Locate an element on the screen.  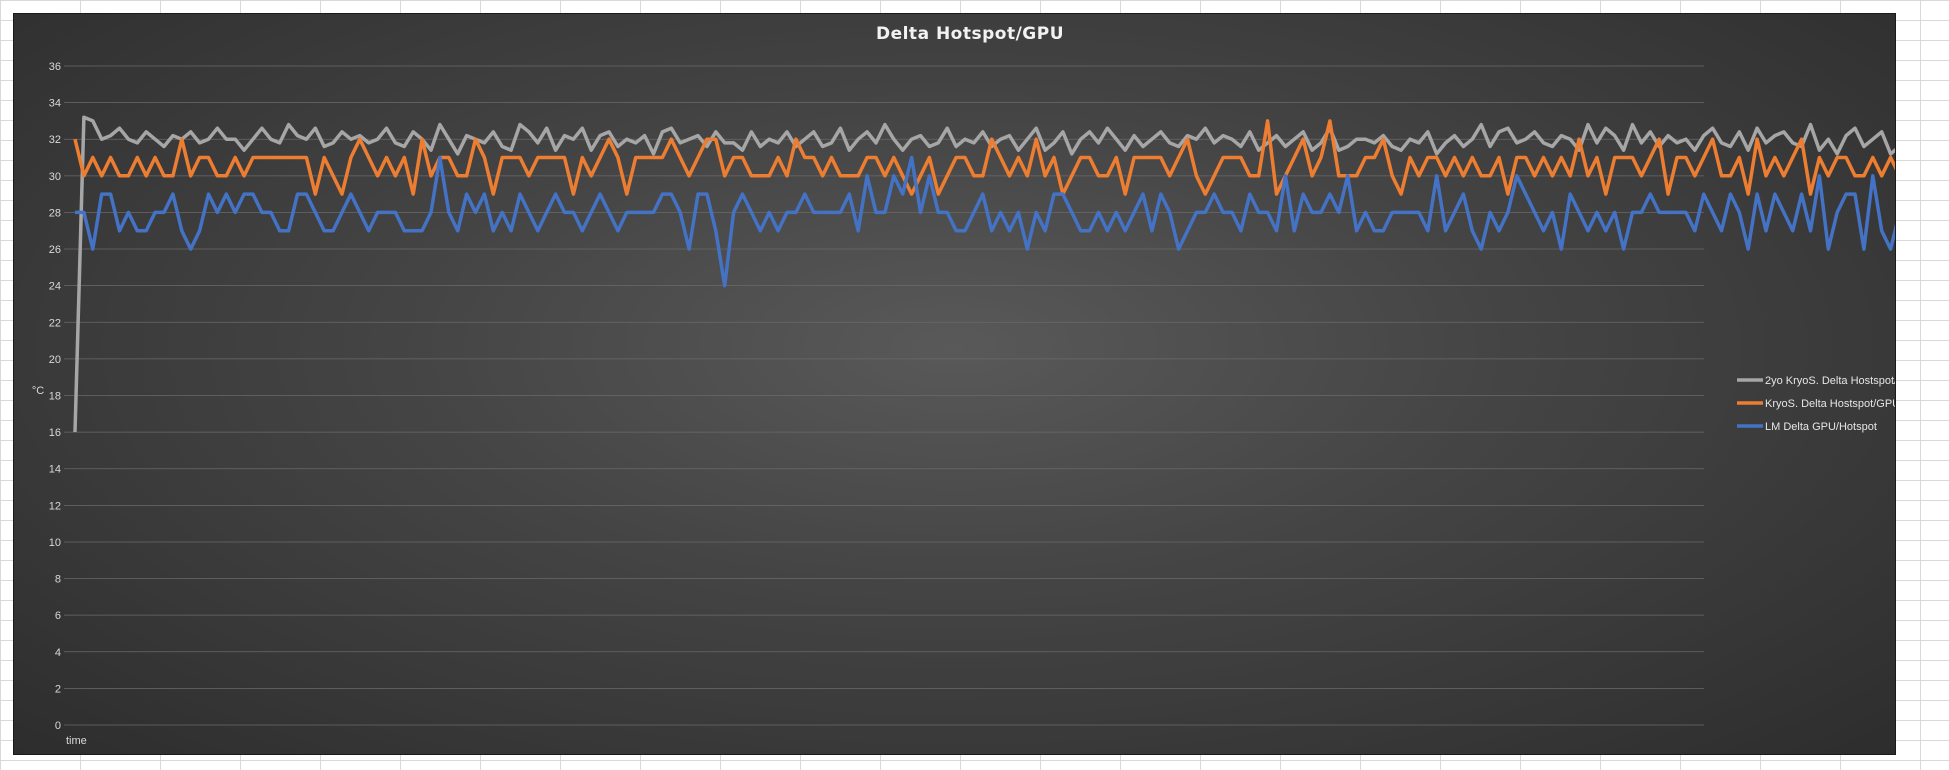
y-tick-label: 6 is located at coordinates (58, 616).